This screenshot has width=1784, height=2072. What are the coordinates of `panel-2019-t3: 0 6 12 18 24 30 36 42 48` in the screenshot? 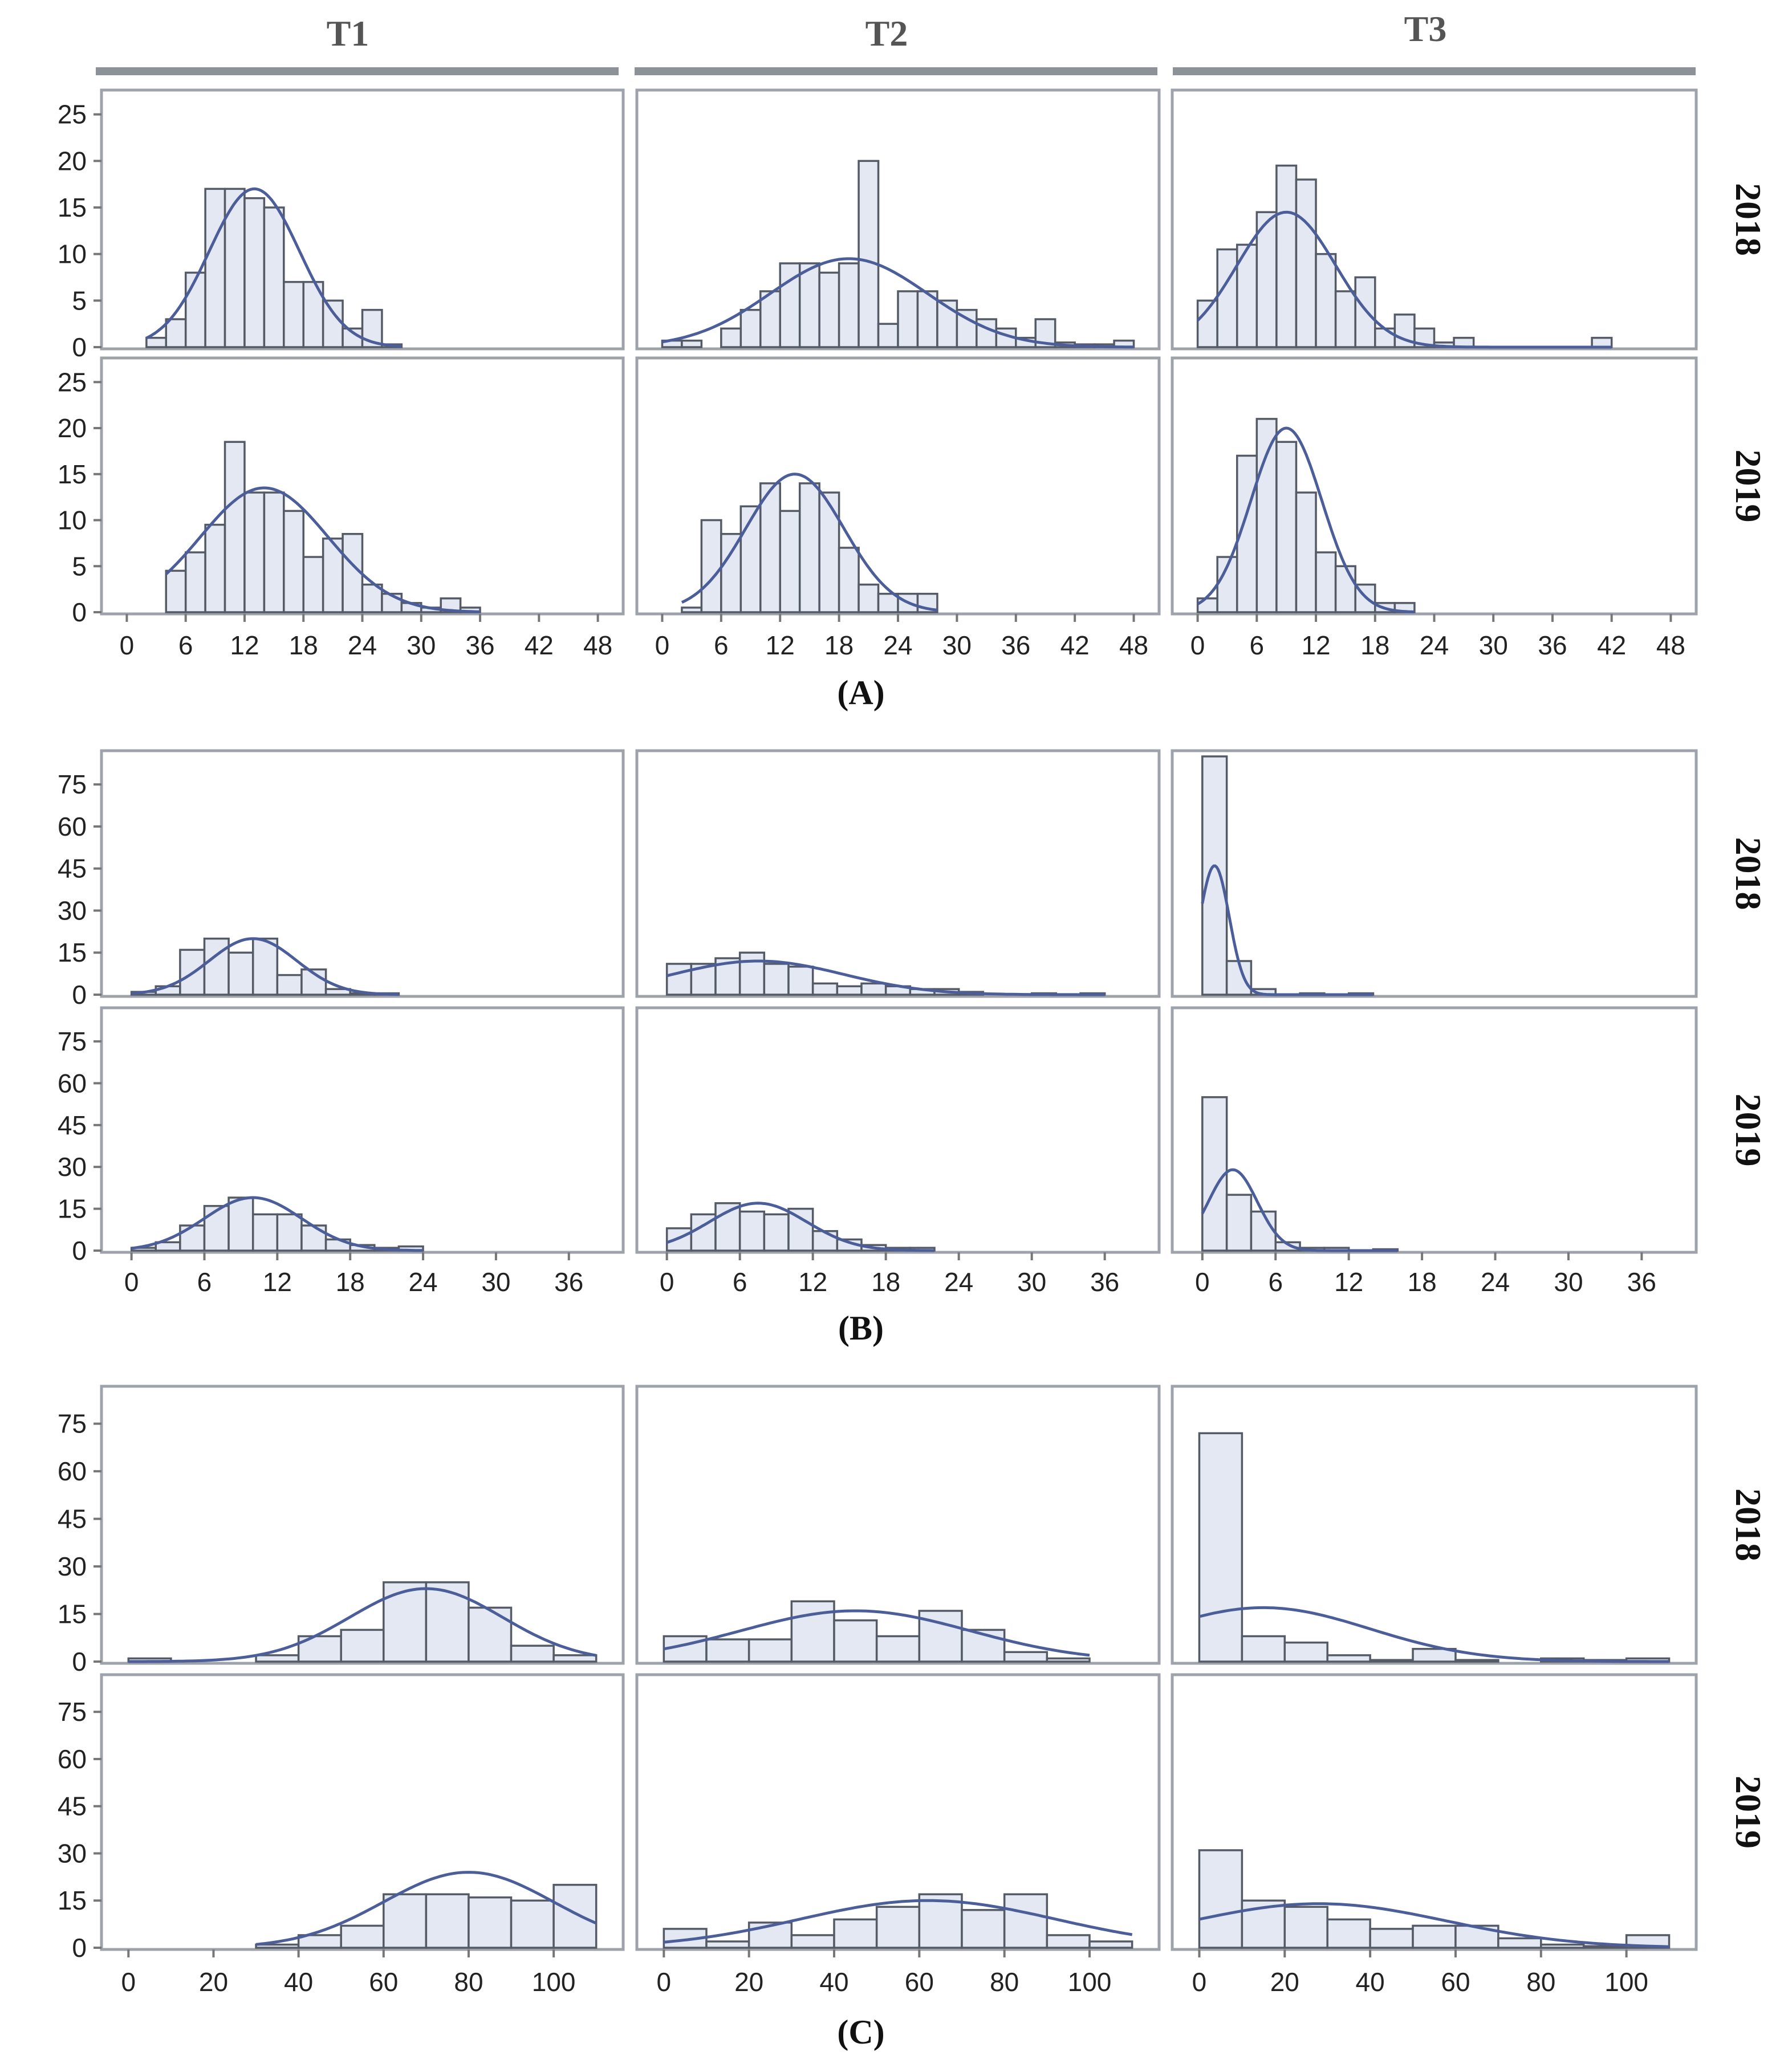 It's located at (1434, 508).